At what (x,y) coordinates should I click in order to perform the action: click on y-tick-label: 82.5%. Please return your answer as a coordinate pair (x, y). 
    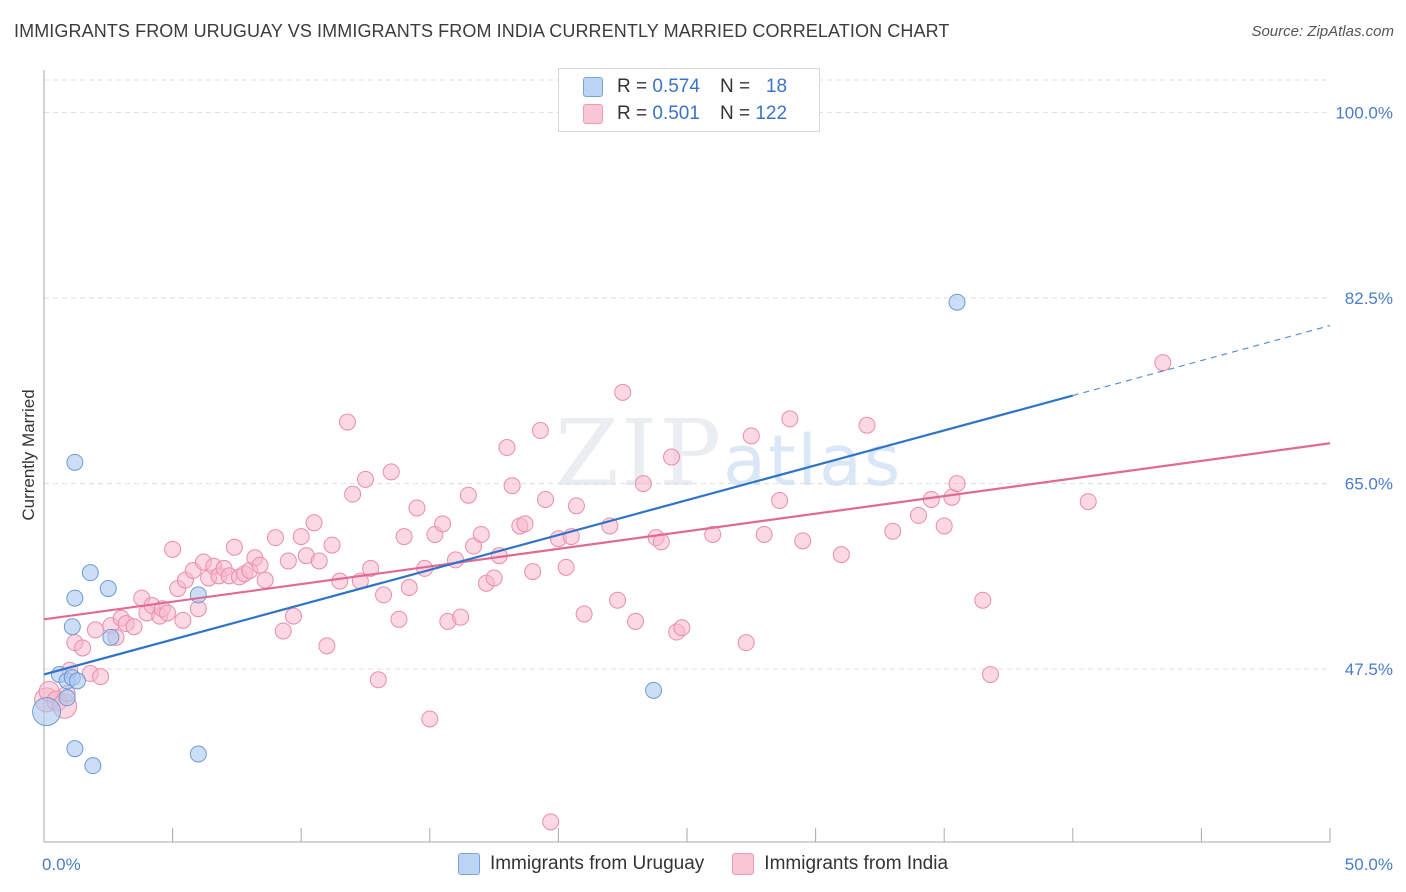
    Looking at the image, I should click on (1369, 298).